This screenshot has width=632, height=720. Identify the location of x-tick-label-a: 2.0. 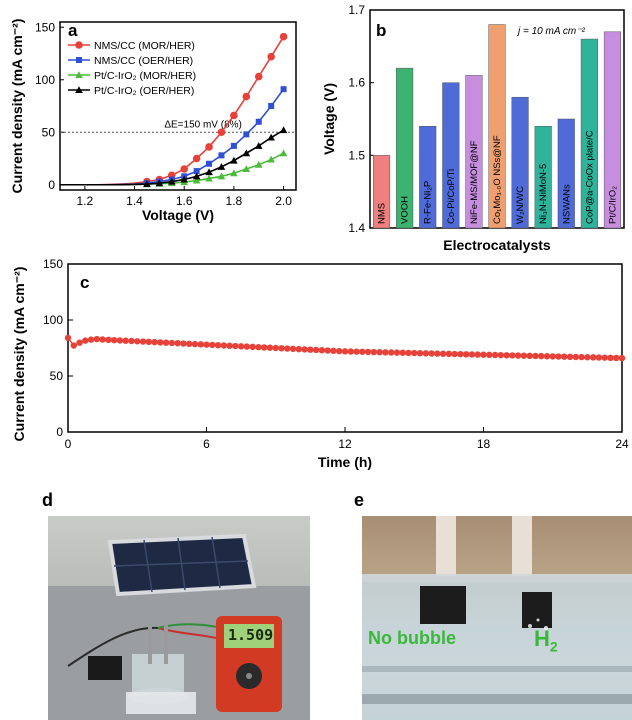
(283, 201).